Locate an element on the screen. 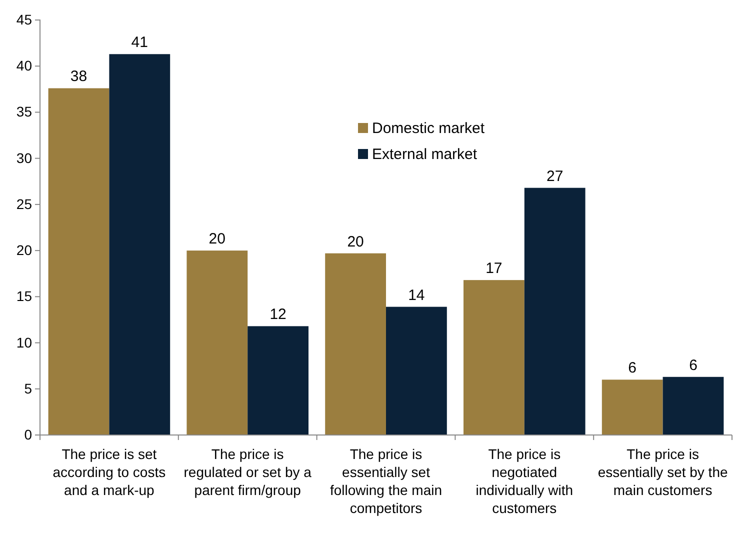  y-tick-label: 25 is located at coordinates (24, 204).